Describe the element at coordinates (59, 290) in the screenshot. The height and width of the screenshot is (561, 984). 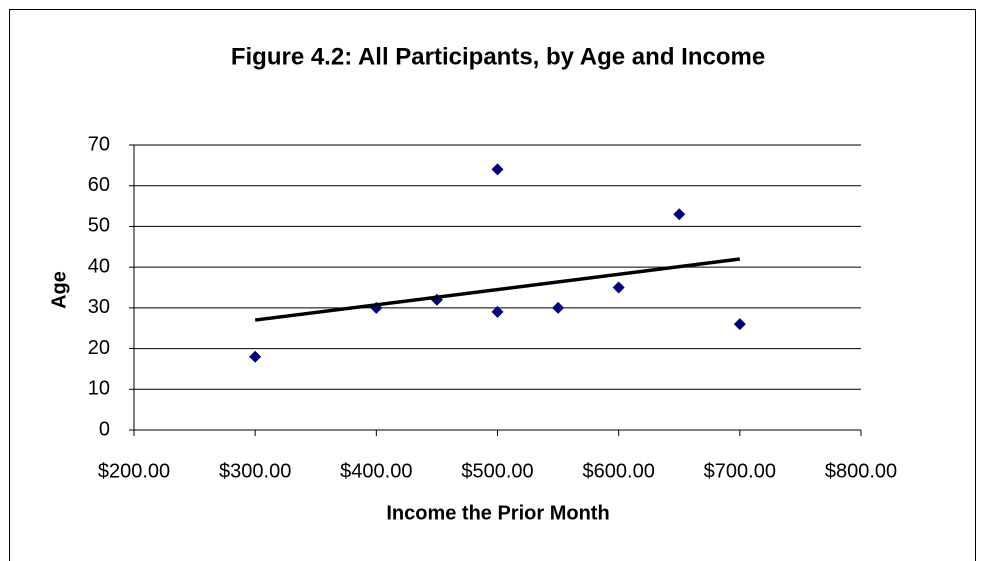
I see `y-axis-title: Age` at that location.